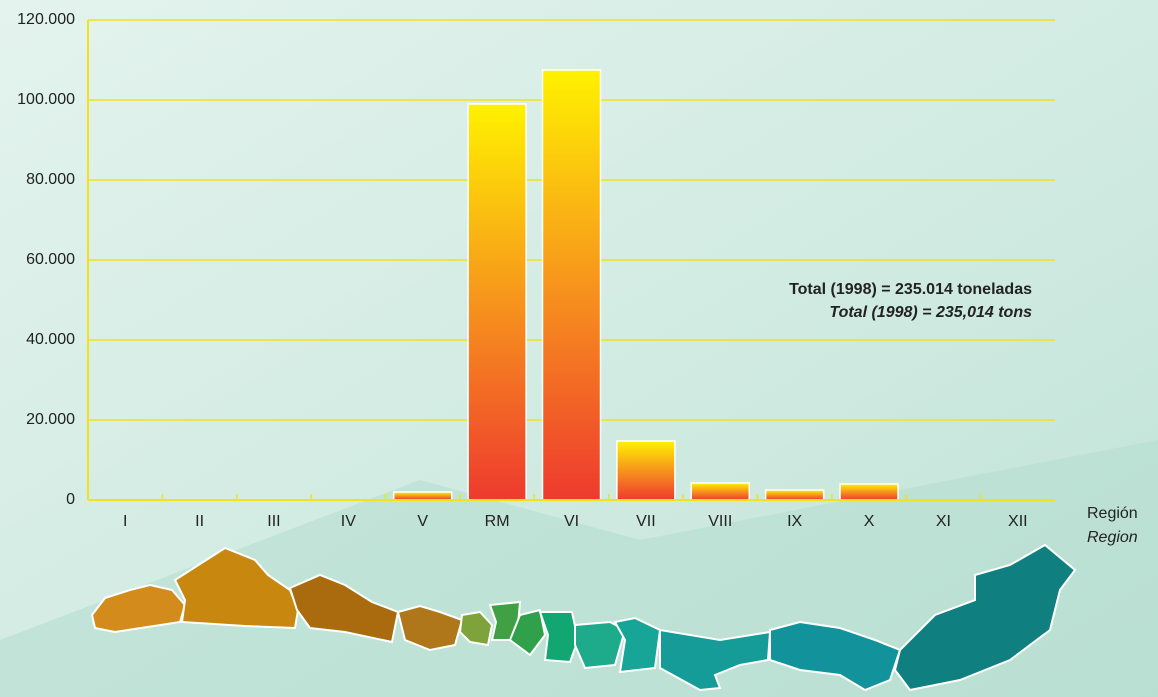 This screenshot has width=1158, height=697. Describe the element at coordinates (794, 521) in the screenshot. I see `x-tick-label: IX` at that location.